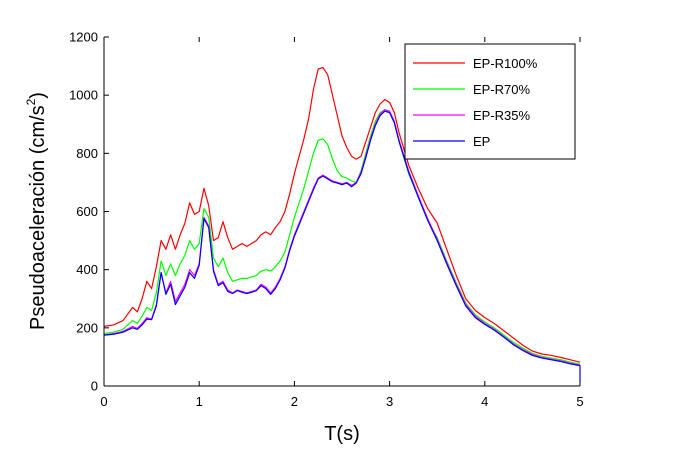 This screenshot has height=451, width=684. Describe the element at coordinates (83, 37) in the screenshot. I see `y-tick-label: 1200` at that location.